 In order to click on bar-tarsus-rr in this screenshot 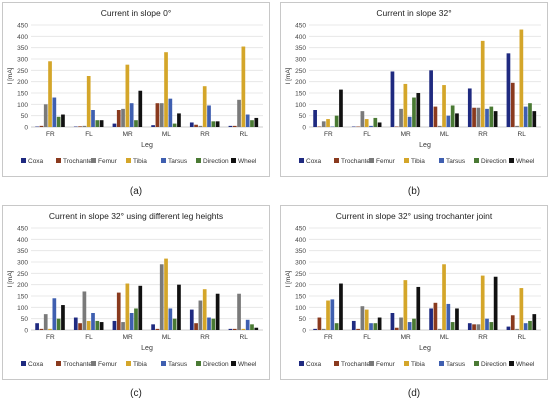, I will do `click(487, 117)`.